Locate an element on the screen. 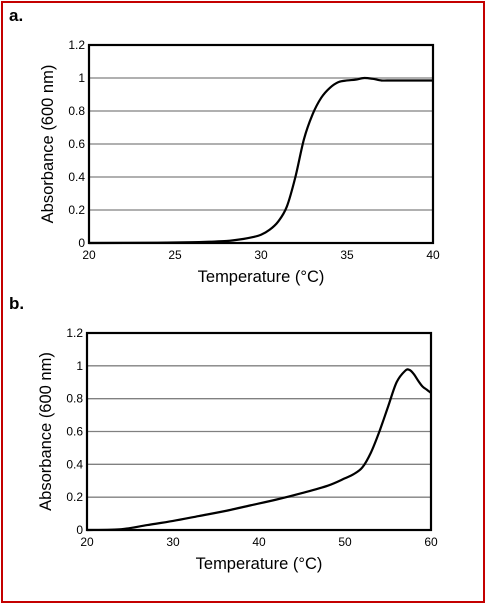 Image resolution: width=486 pixels, height=604 pixels. panel-a-x-tick-labels: 20 25 30 35 40 is located at coordinates (261, 255).